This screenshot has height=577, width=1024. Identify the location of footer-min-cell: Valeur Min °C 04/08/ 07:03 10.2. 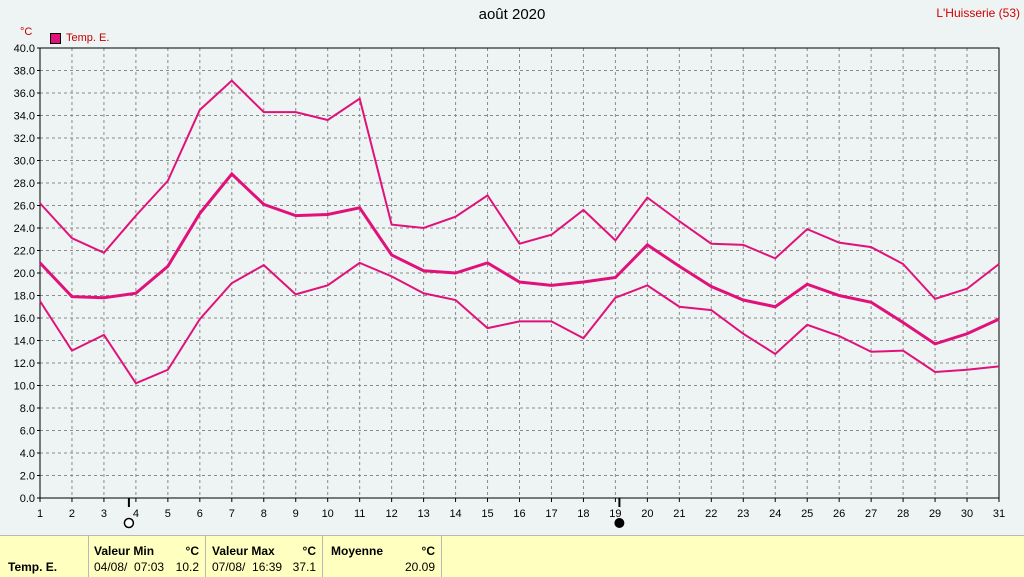
(147, 556).